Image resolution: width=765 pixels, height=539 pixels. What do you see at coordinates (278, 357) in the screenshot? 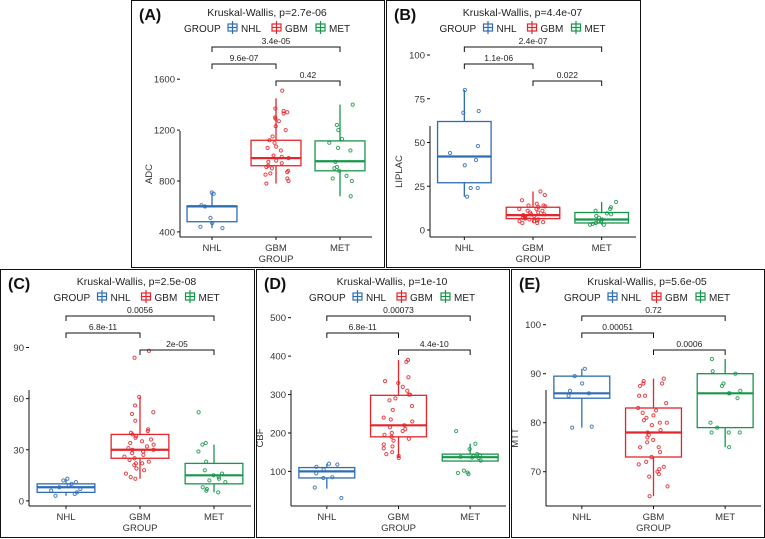
I see `y-tick-label: 400` at bounding box center [278, 357].